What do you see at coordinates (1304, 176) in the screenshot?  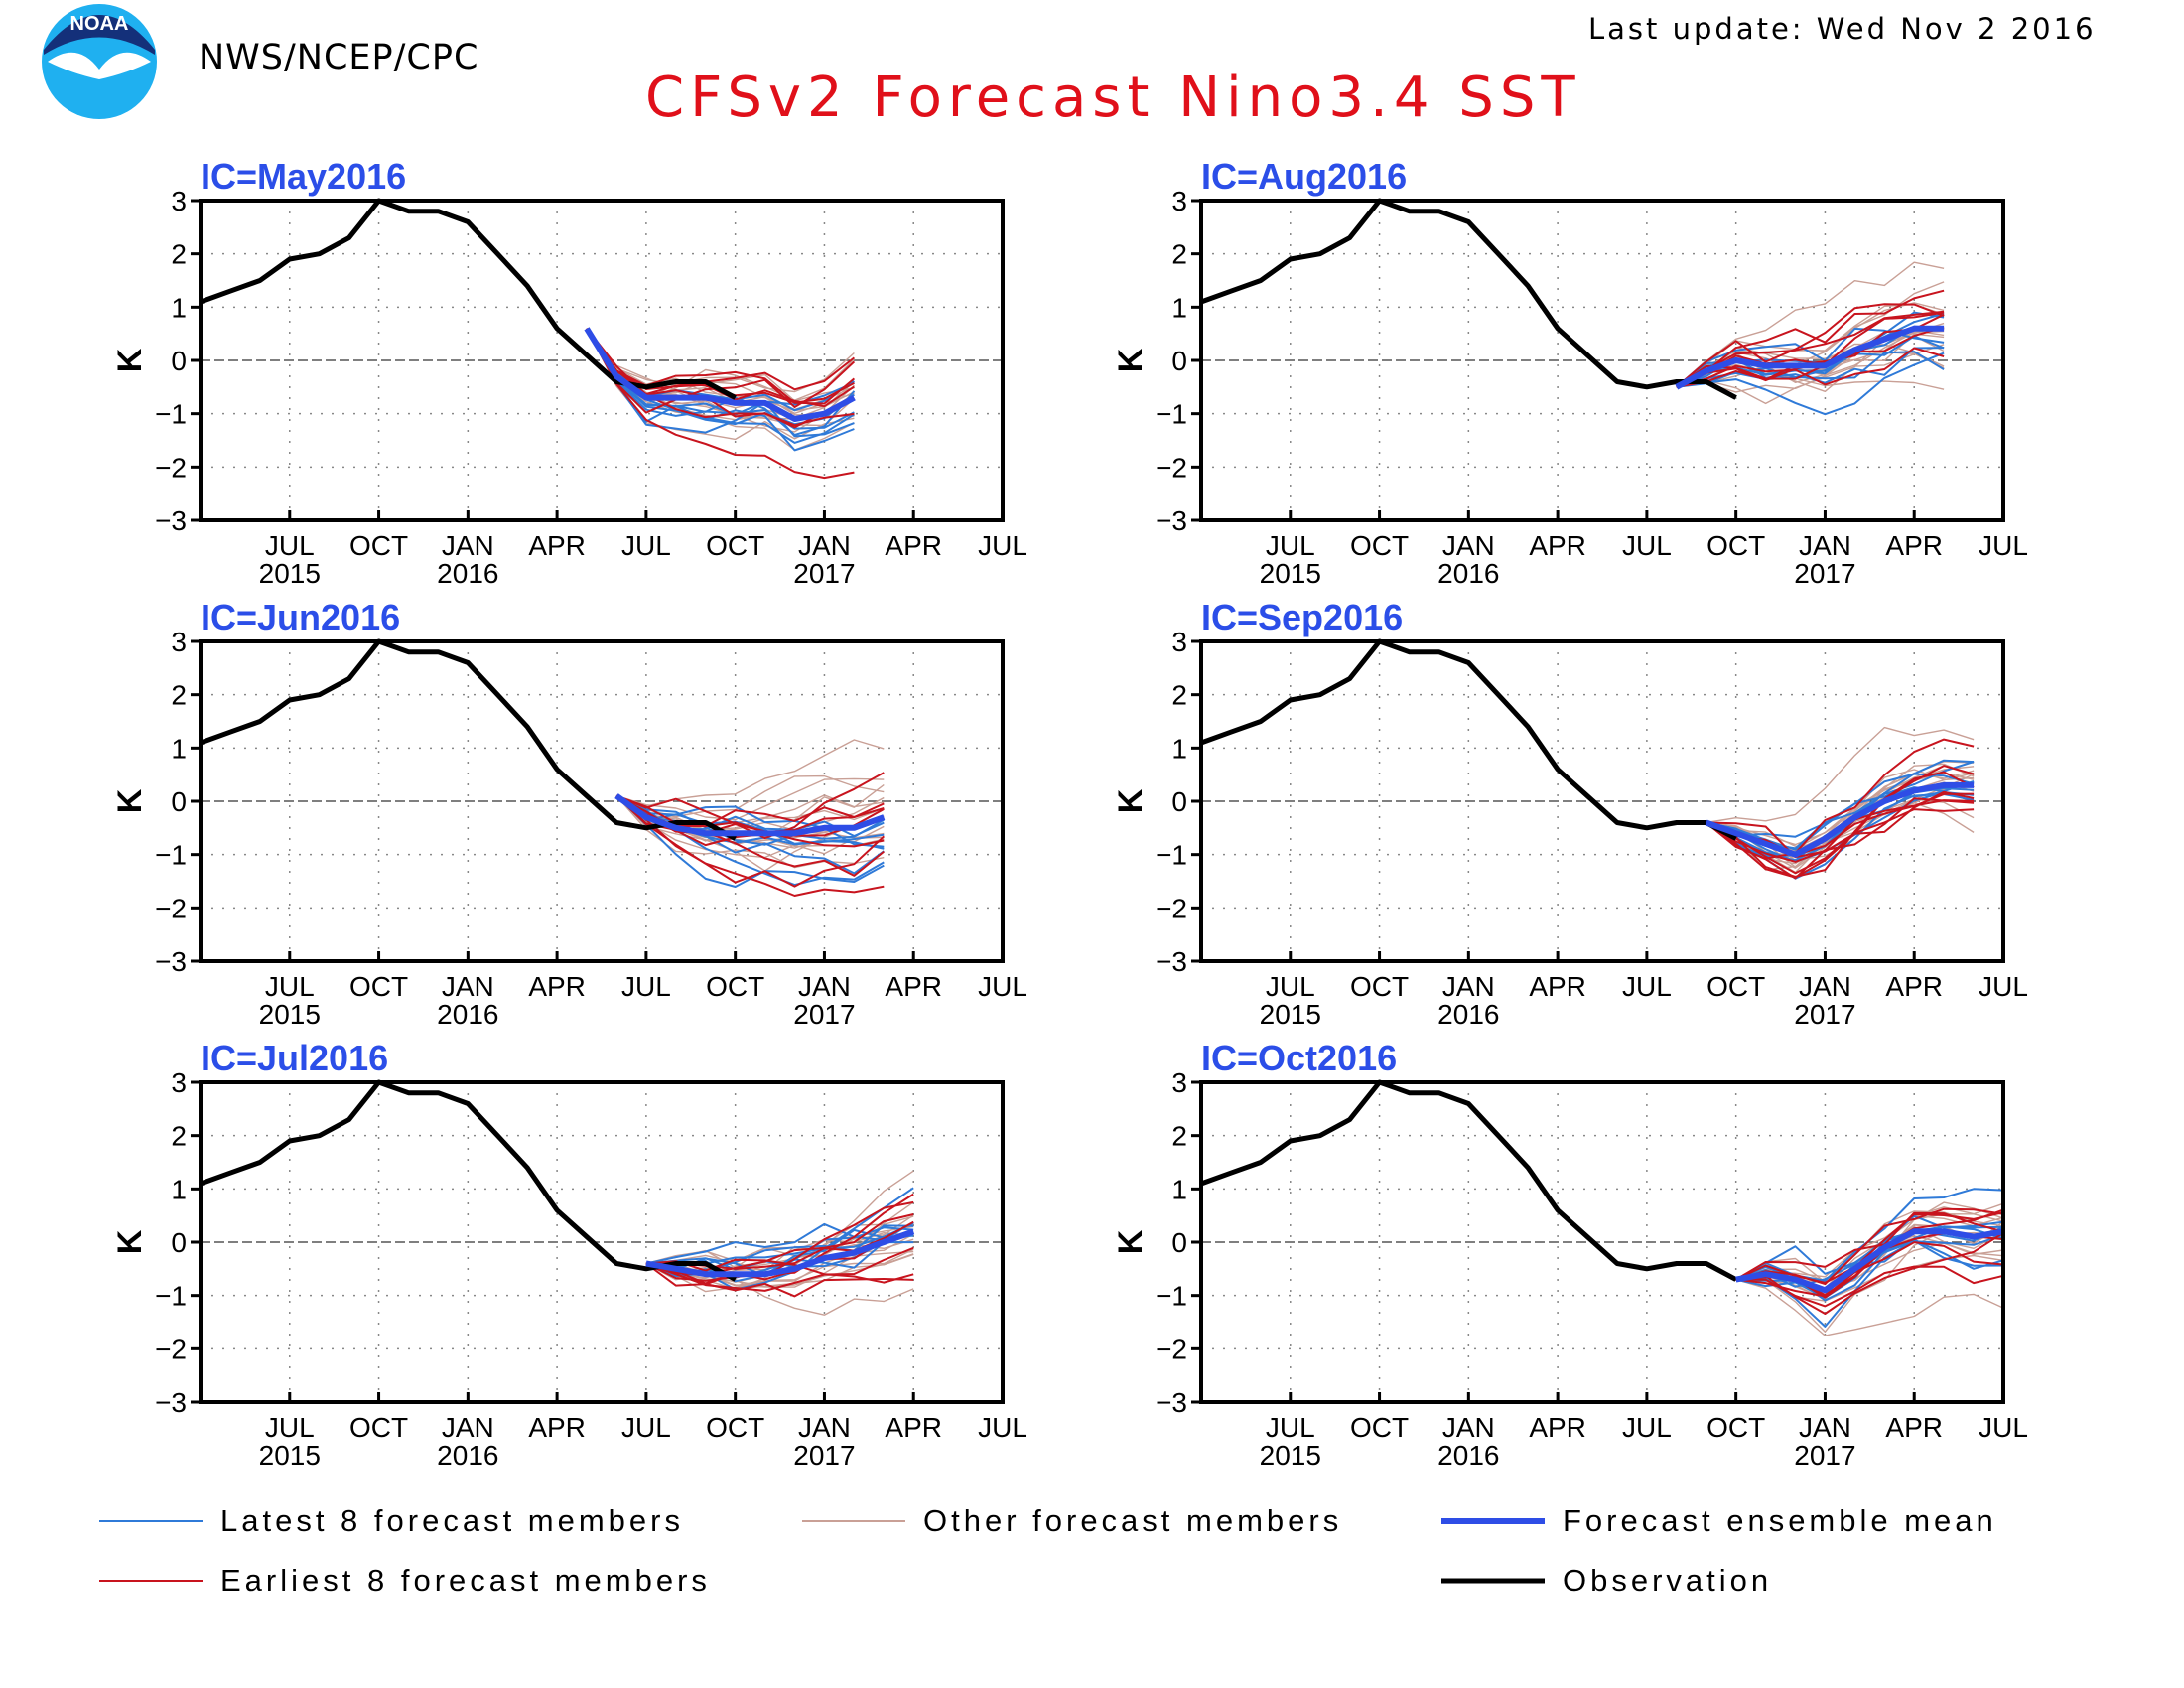 I see `panel-title: IC=Aug2016` at bounding box center [1304, 176].